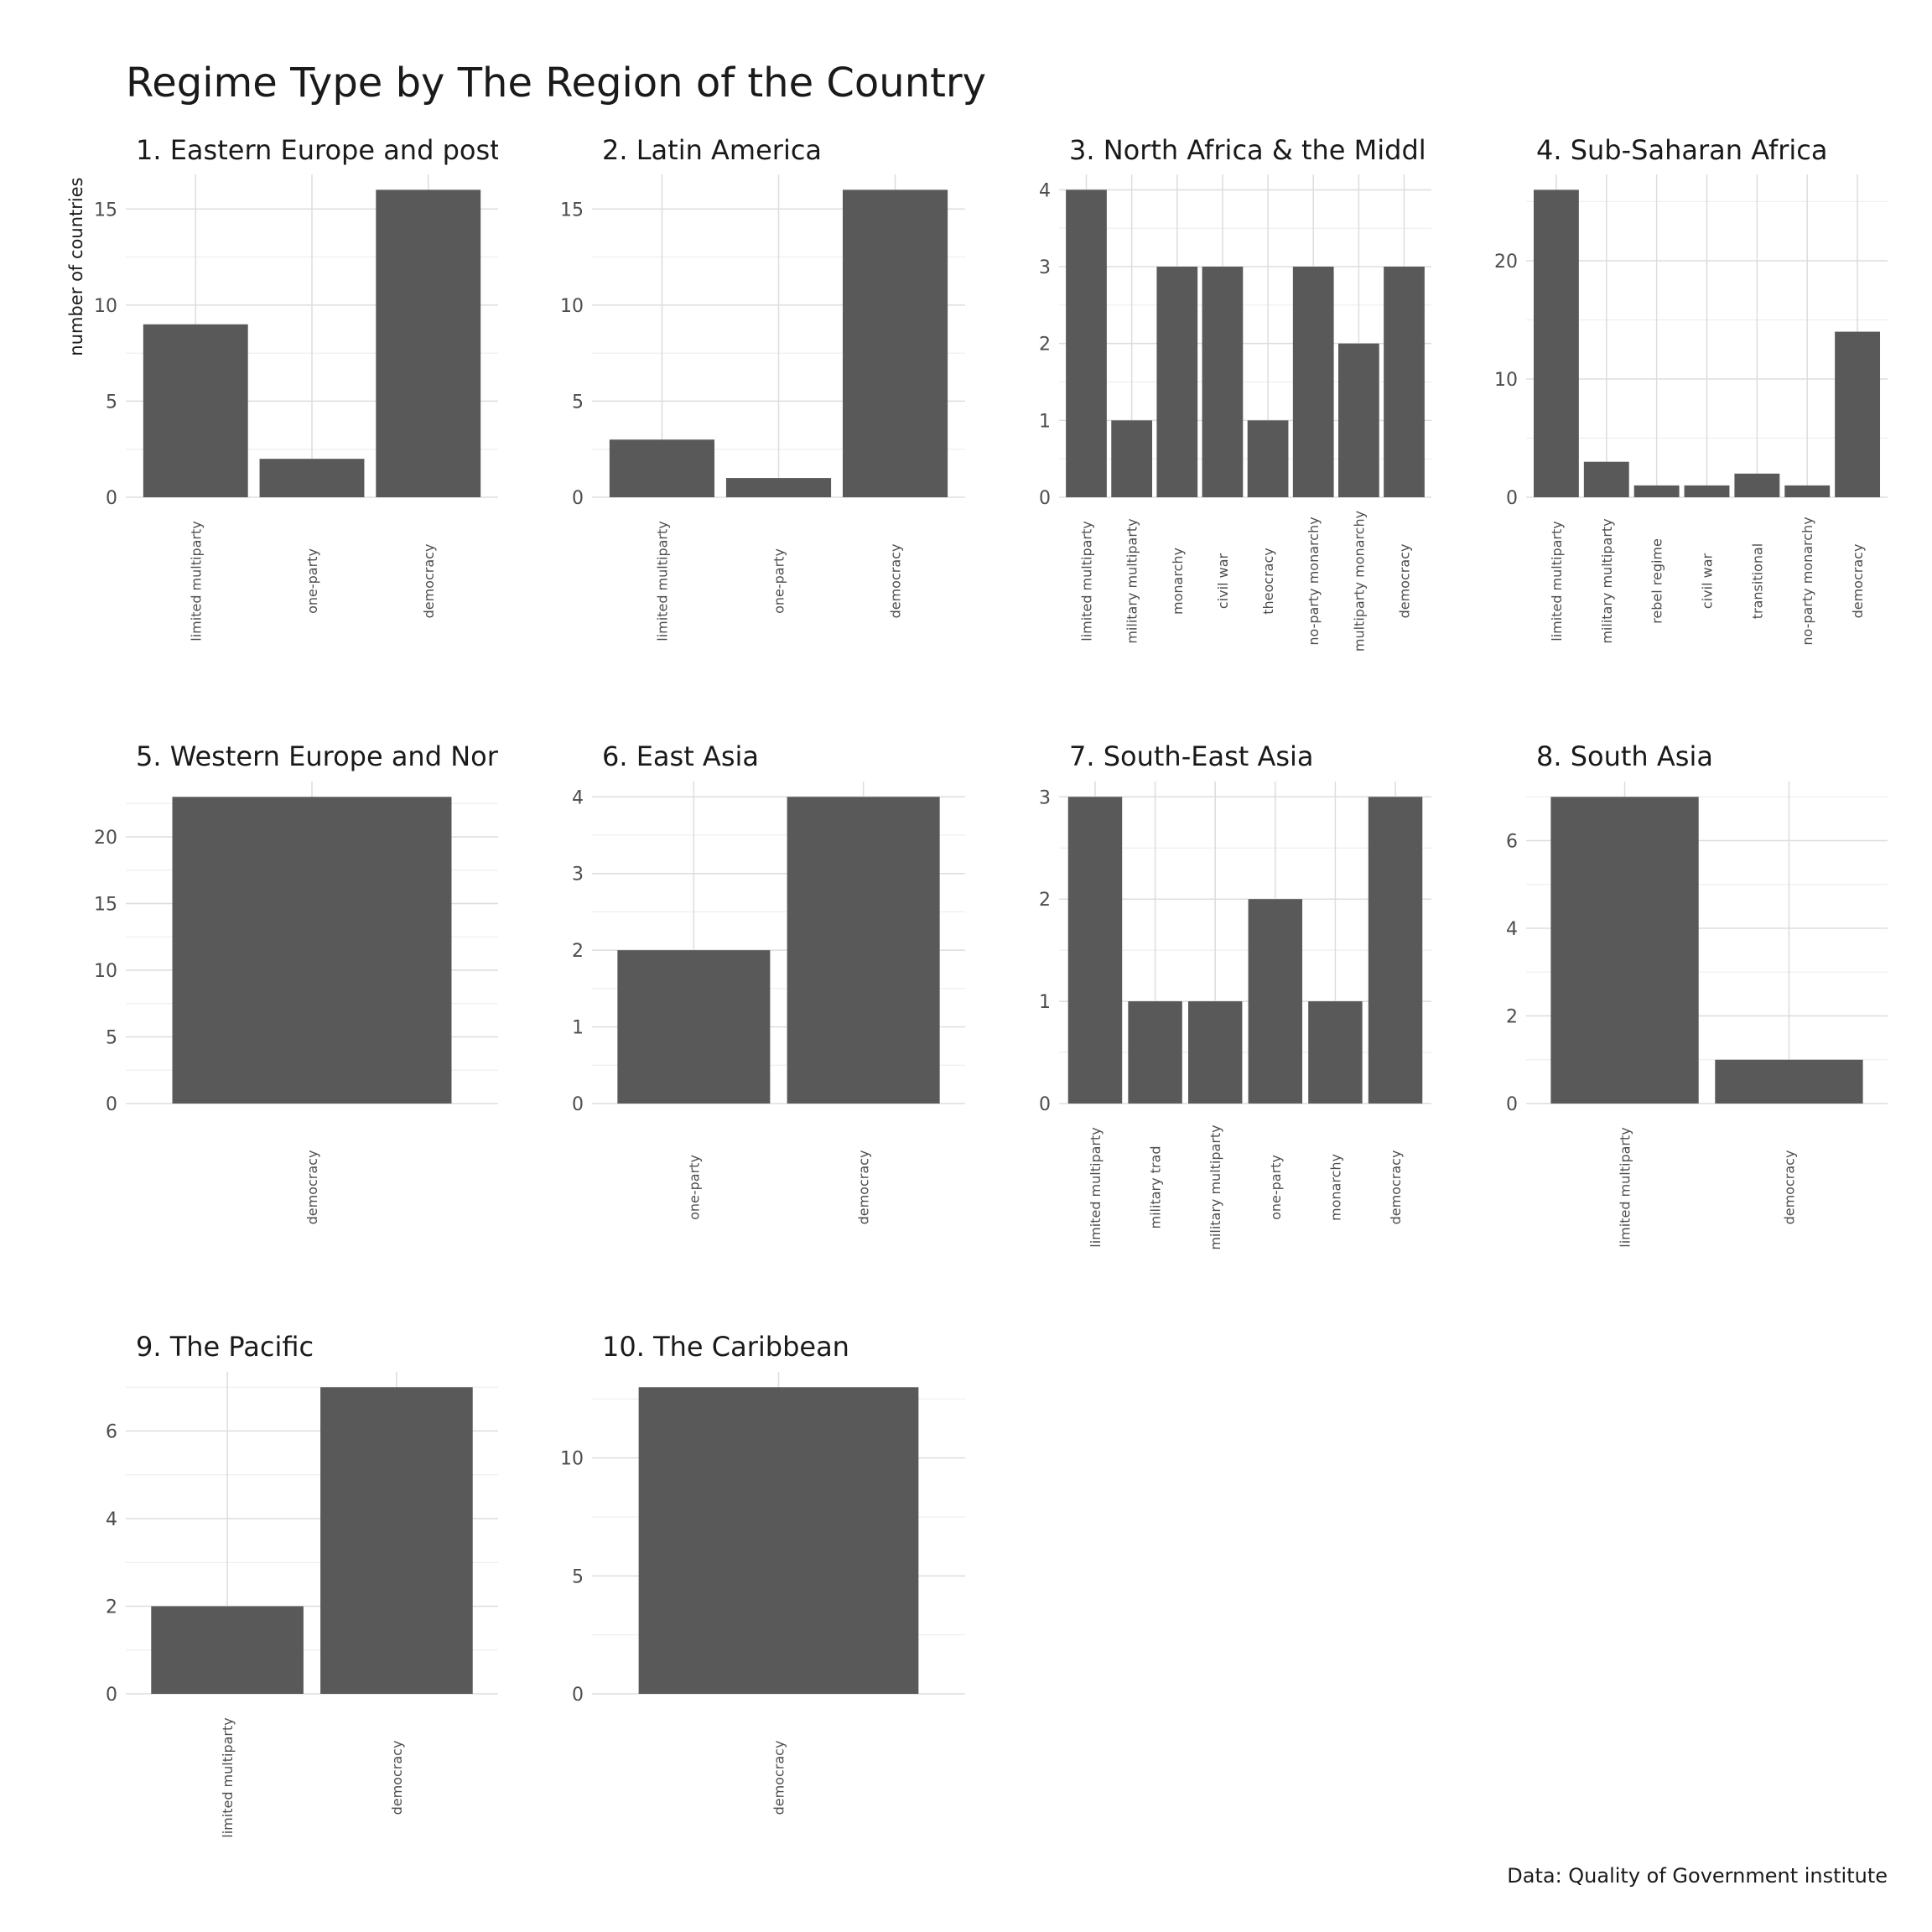 This screenshot has width=1932, height=1932. I want to click on facet-title: 2. Latin America, so click(712, 150).